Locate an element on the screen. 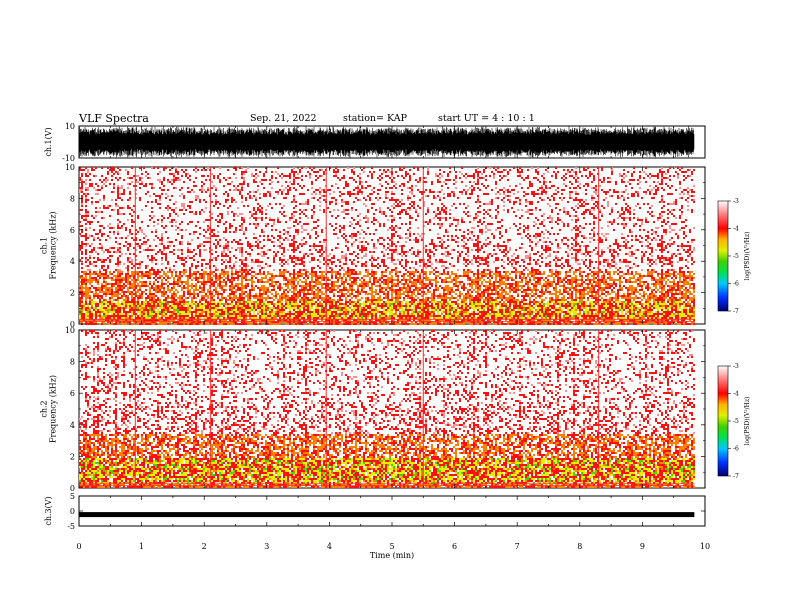 Image resolution: width=792 pixels, height=612 pixels. start-ut-label: start UT = 4 : 10 : 1 is located at coordinates (486, 118).